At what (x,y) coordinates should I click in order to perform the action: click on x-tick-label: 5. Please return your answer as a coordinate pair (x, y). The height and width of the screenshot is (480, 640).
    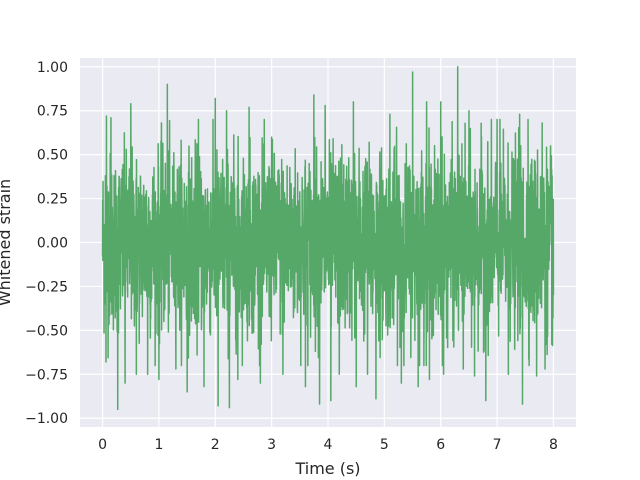
    Looking at the image, I should click on (384, 445).